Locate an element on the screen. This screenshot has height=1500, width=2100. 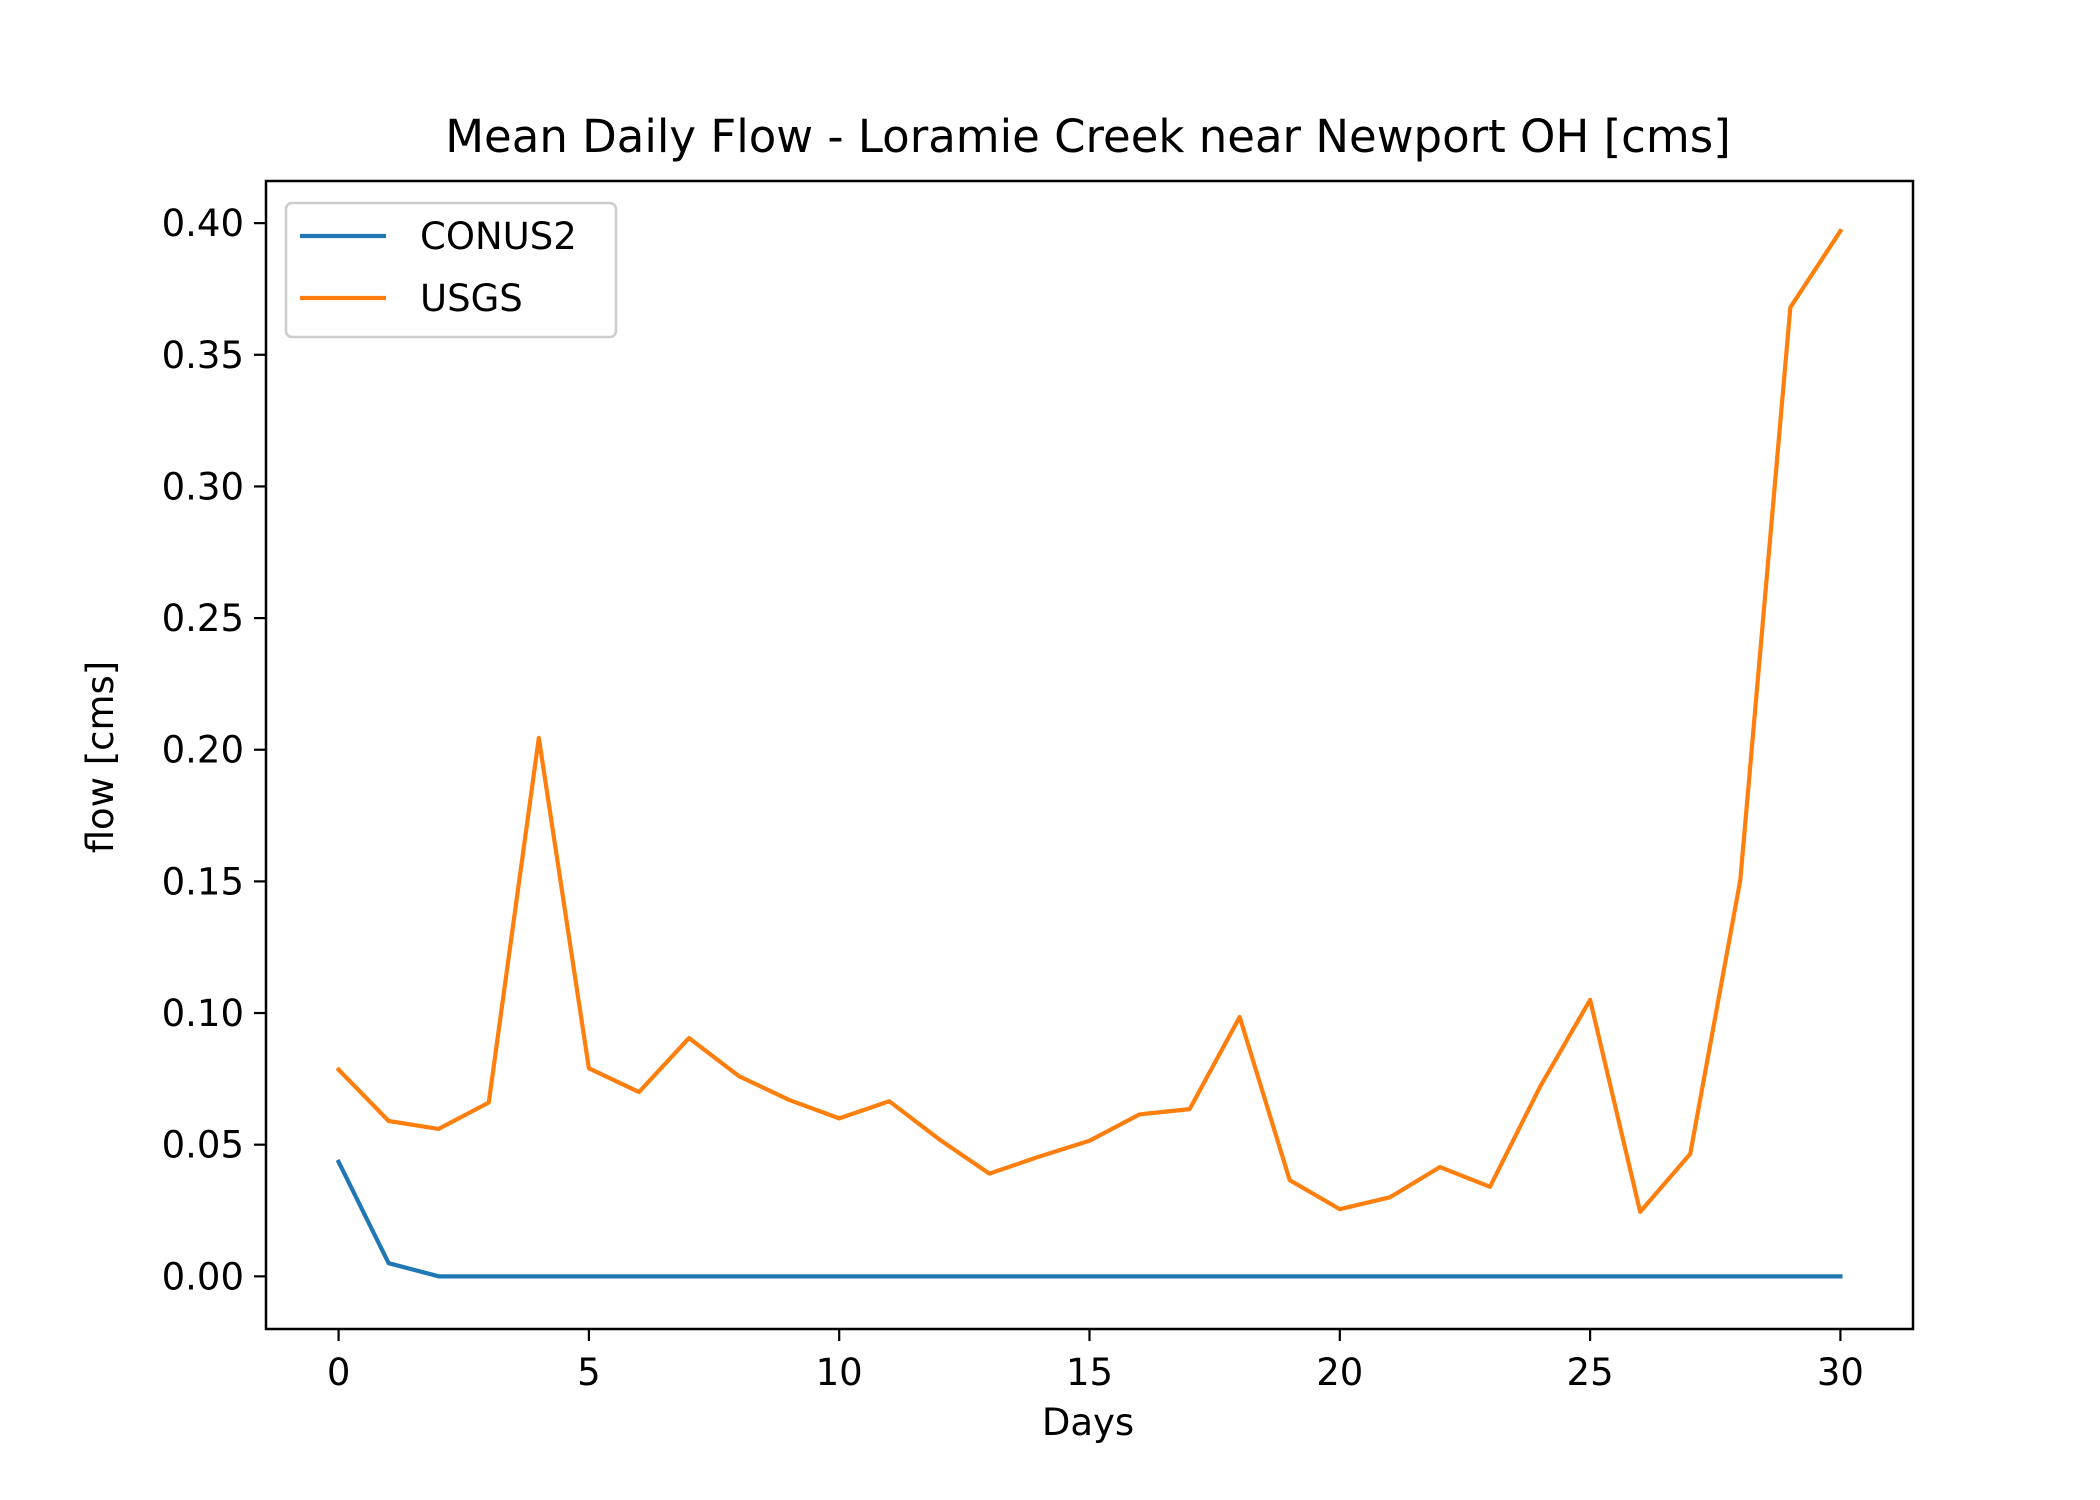
x-tick-label: 25 is located at coordinates (1590, 1372).